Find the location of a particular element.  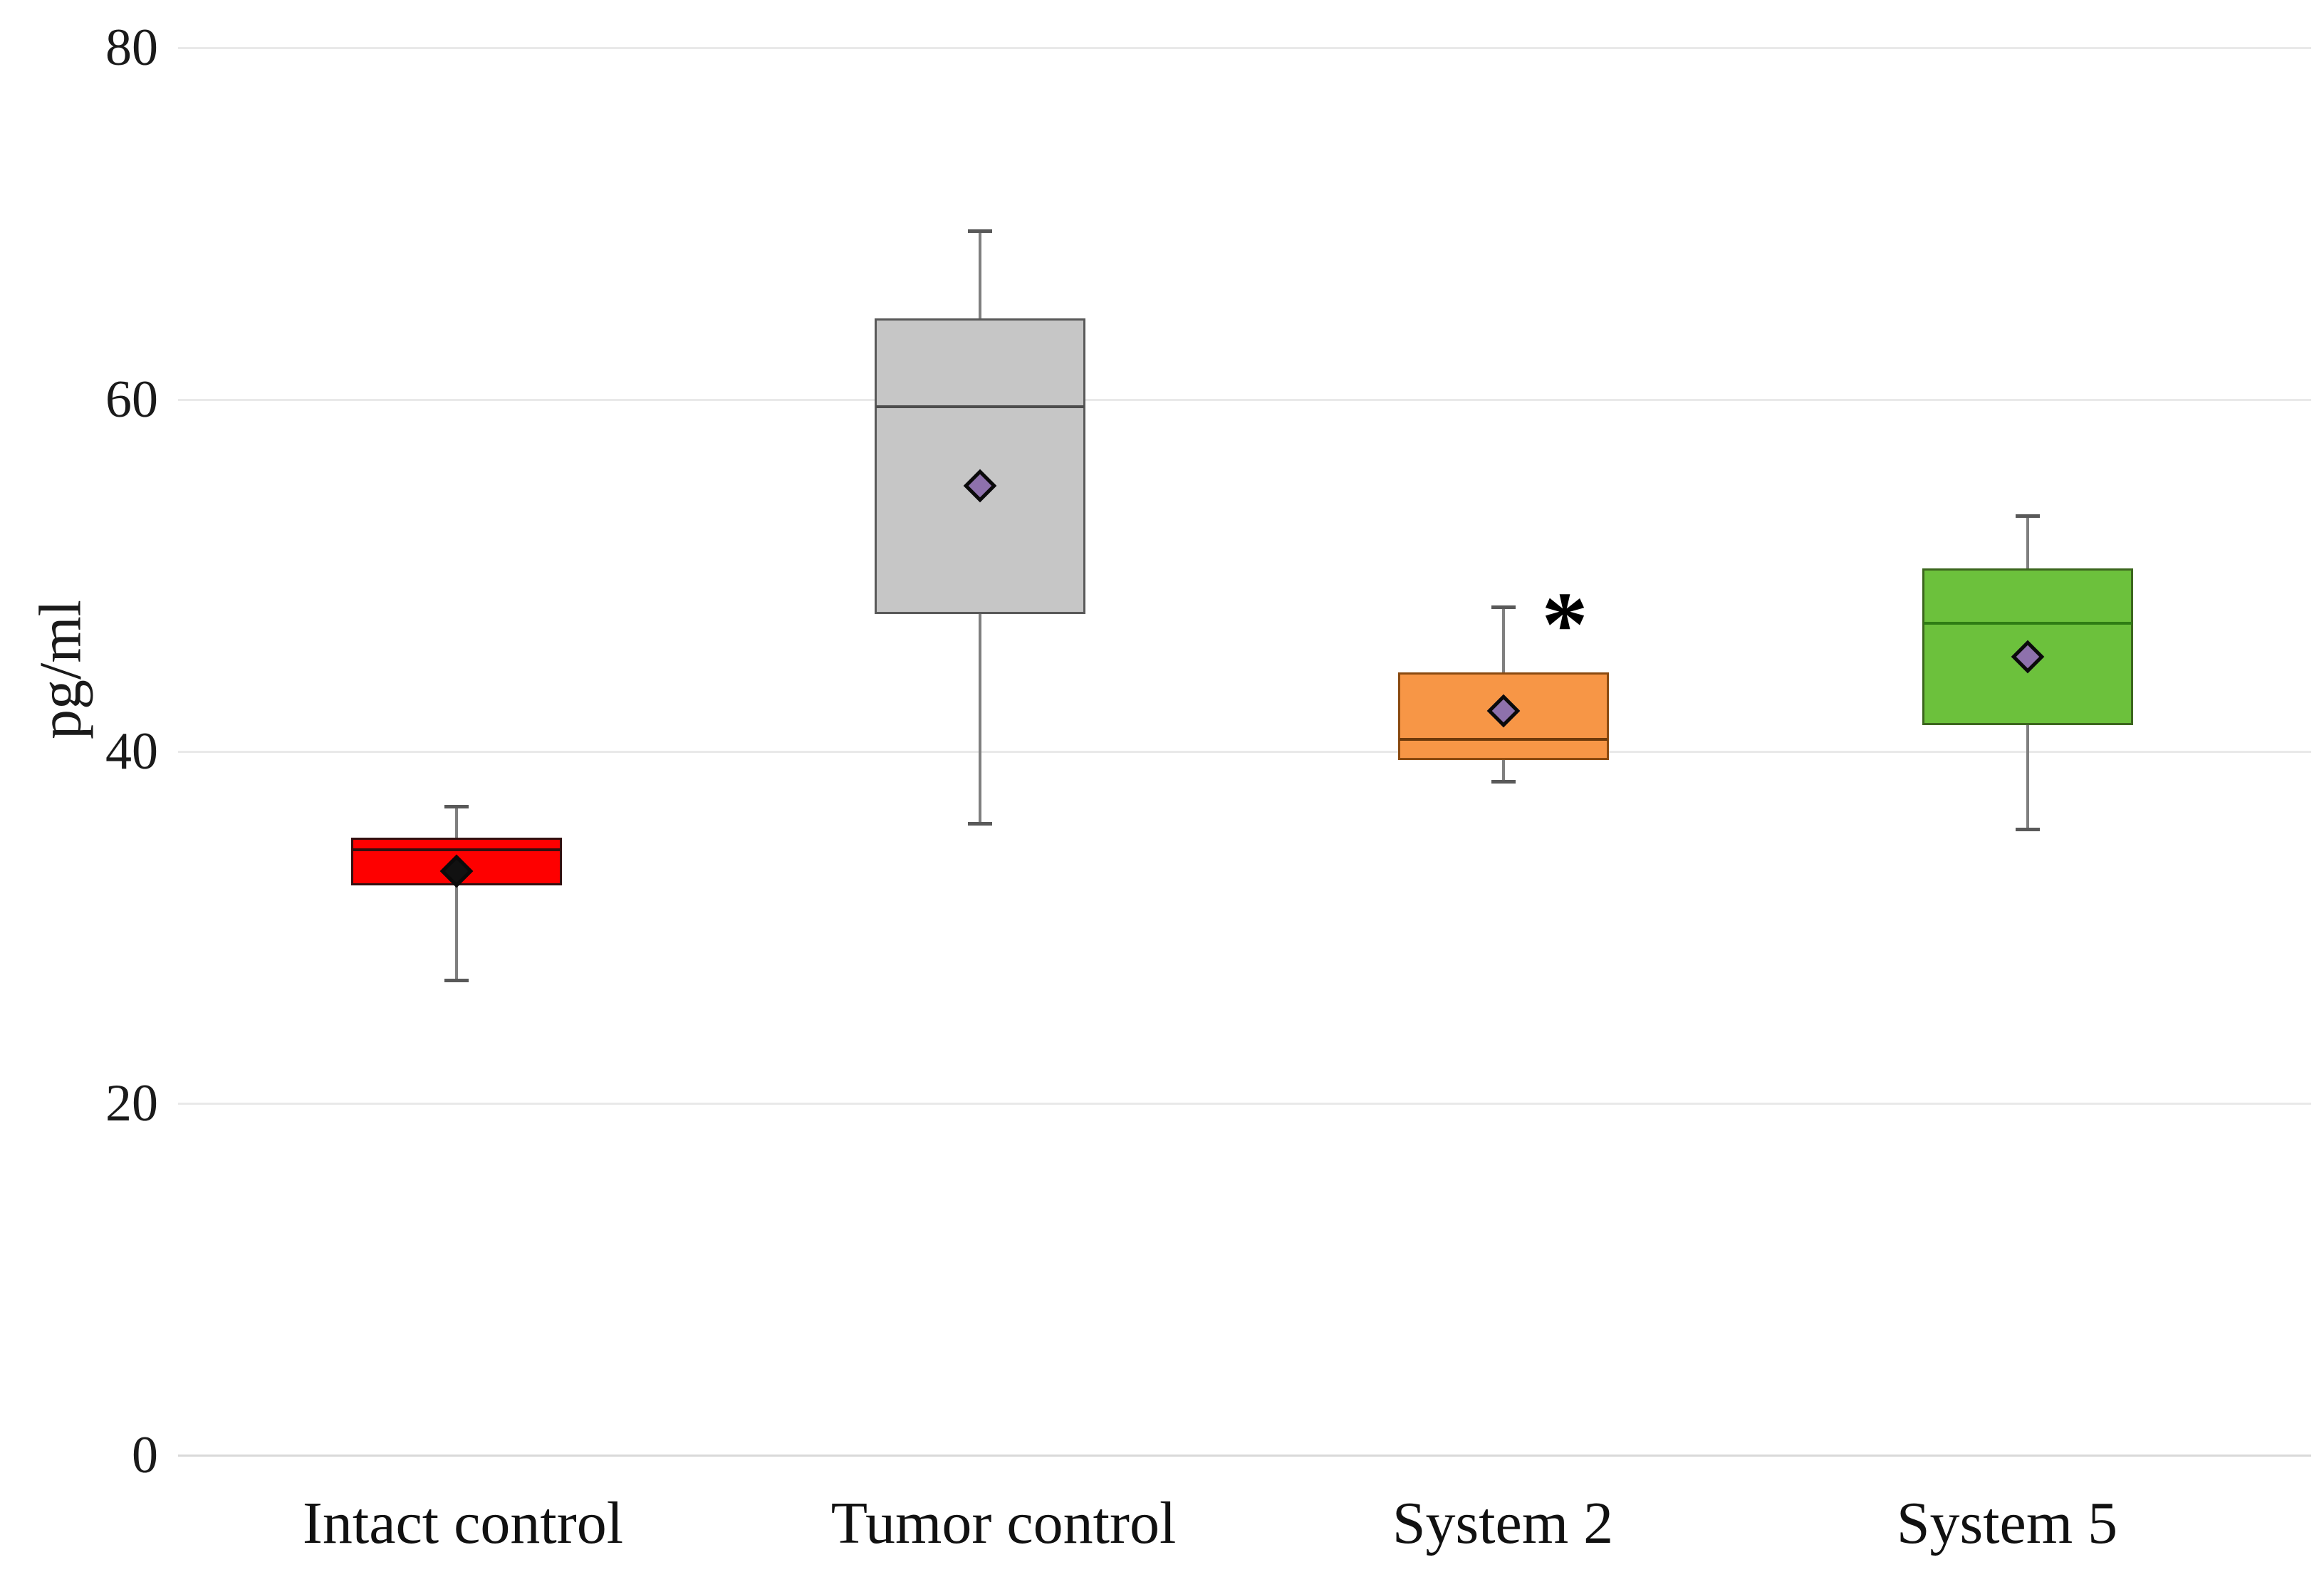

y-axis-title: pg/ml is located at coordinates (60, 669).